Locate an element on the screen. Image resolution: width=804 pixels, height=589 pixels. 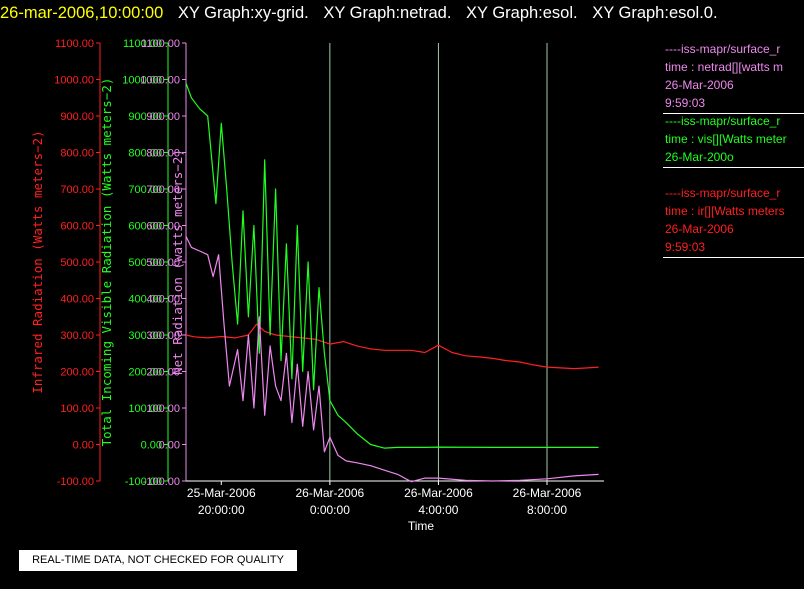
legend-line-2-3: 9:59:03 is located at coordinates (685, 247).